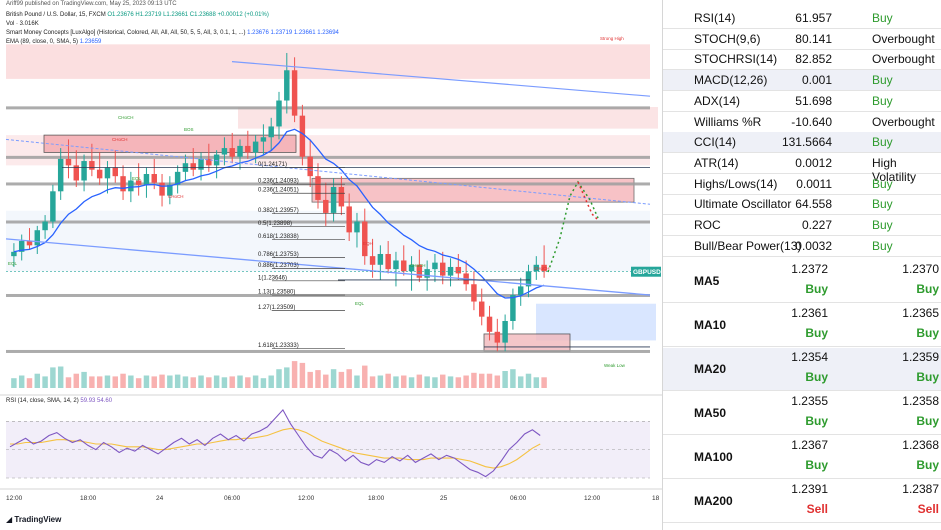  What do you see at coordinates (276, 293) in the screenshot?
I see `fib-level-label: 1.13(1.23580)` at bounding box center [276, 293].